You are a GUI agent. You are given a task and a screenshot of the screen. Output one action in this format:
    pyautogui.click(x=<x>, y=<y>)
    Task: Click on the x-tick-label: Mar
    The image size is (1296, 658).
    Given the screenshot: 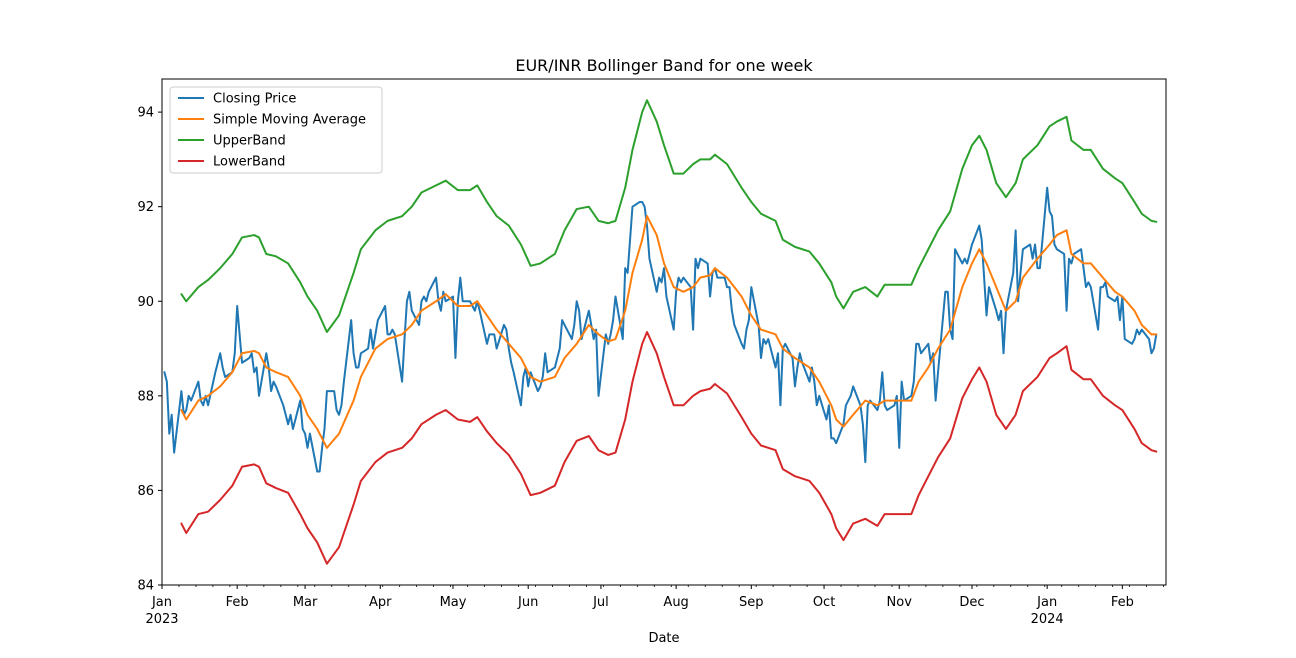 What is the action you would take?
    pyautogui.click(x=305, y=602)
    